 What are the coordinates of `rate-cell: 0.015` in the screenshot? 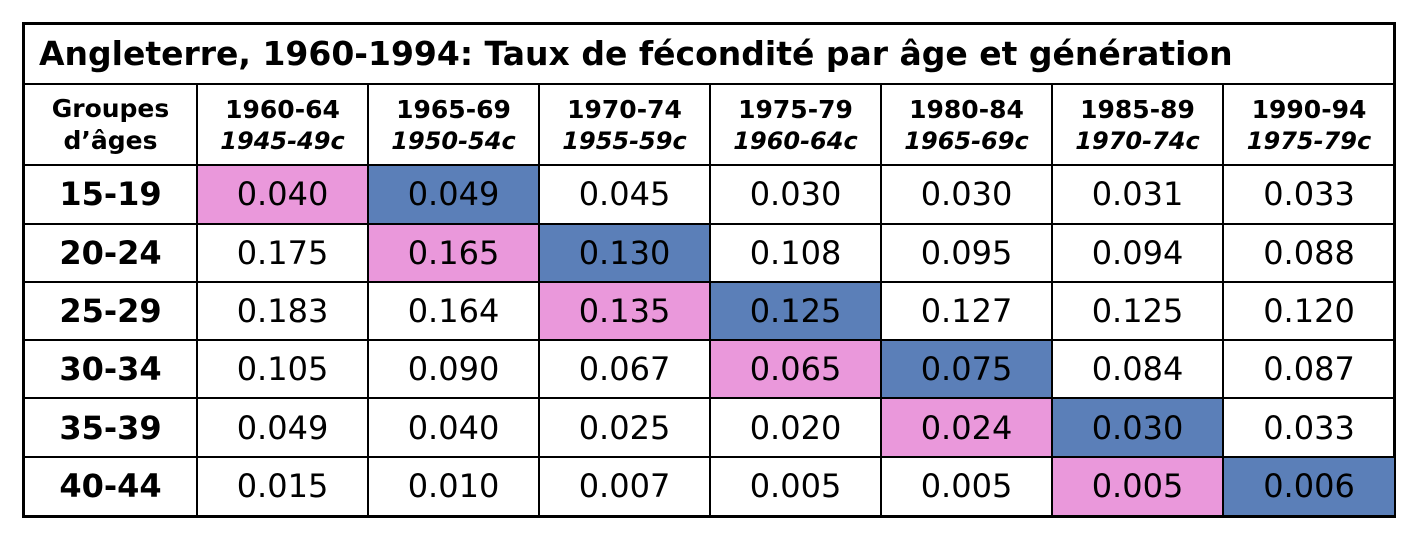 It's located at (282, 485).